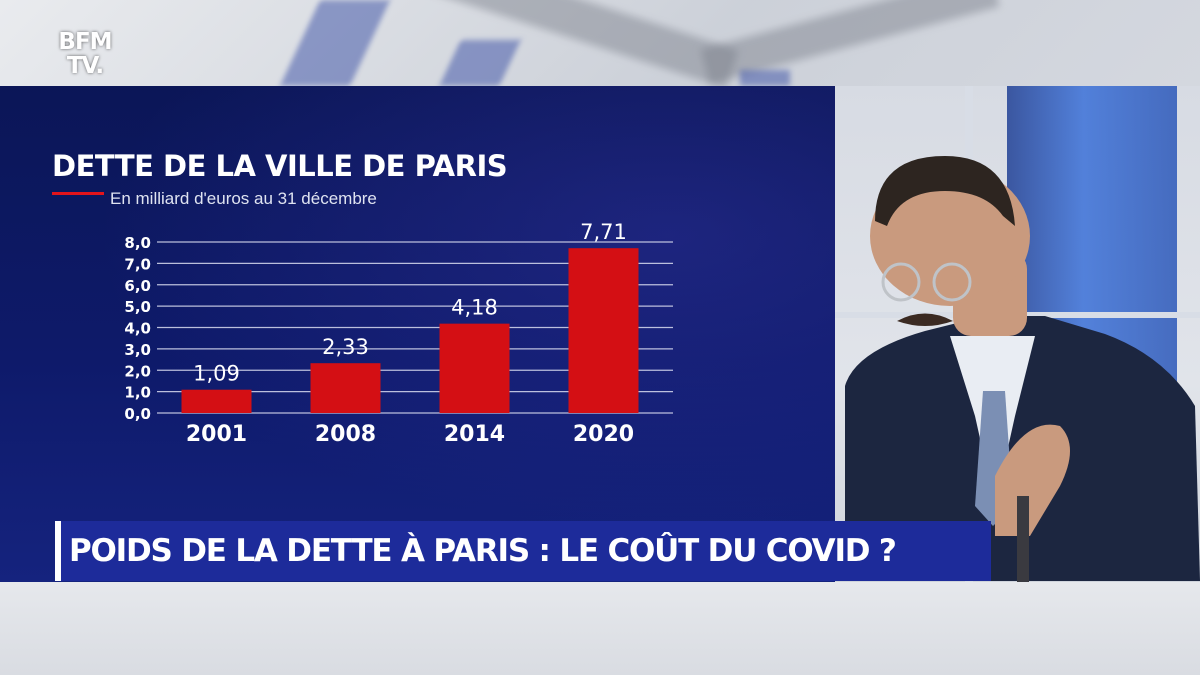  What do you see at coordinates (216, 434) in the screenshot?
I see `x-tick-label: 2001` at bounding box center [216, 434].